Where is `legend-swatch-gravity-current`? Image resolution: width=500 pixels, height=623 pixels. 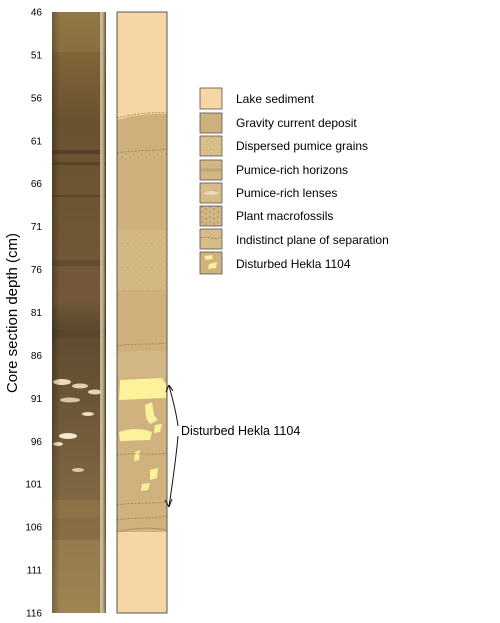 legend-swatch-gravity-current is located at coordinates (211, 123).